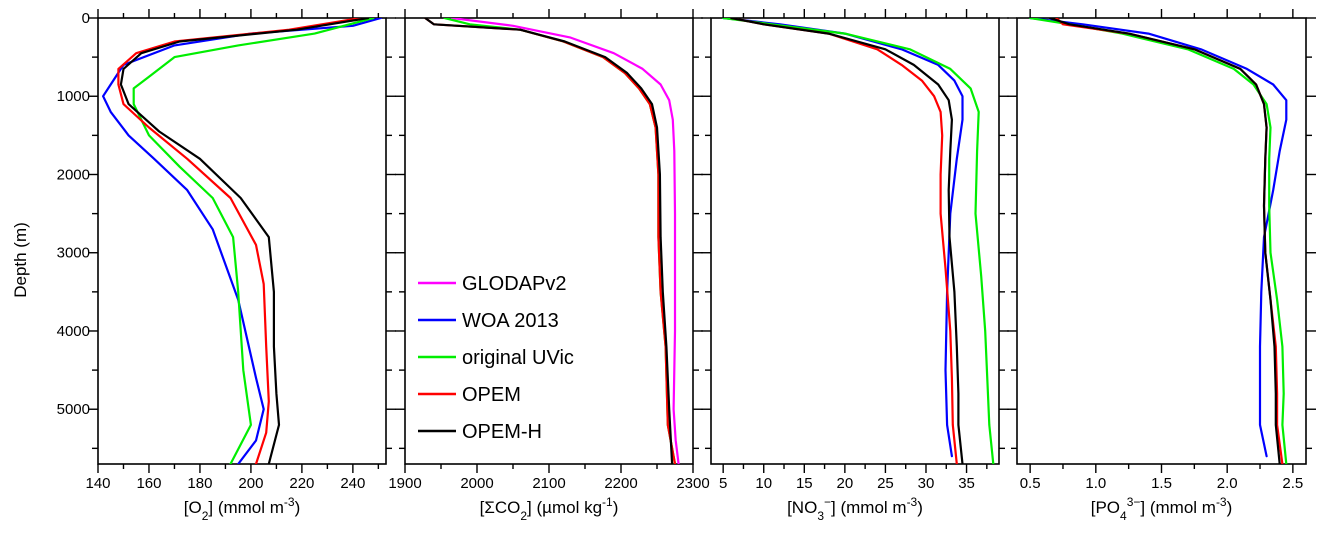  I want to click on x-tick-label: 2100, so click(548, 483).